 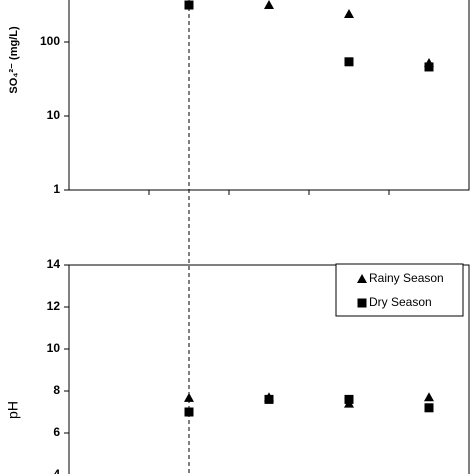 What do you see at coordinates (14, 60) in the screenshot?
I see `y-axis-label: SO₄²⁻ (mg/L)` at bounding box center [14, 60].